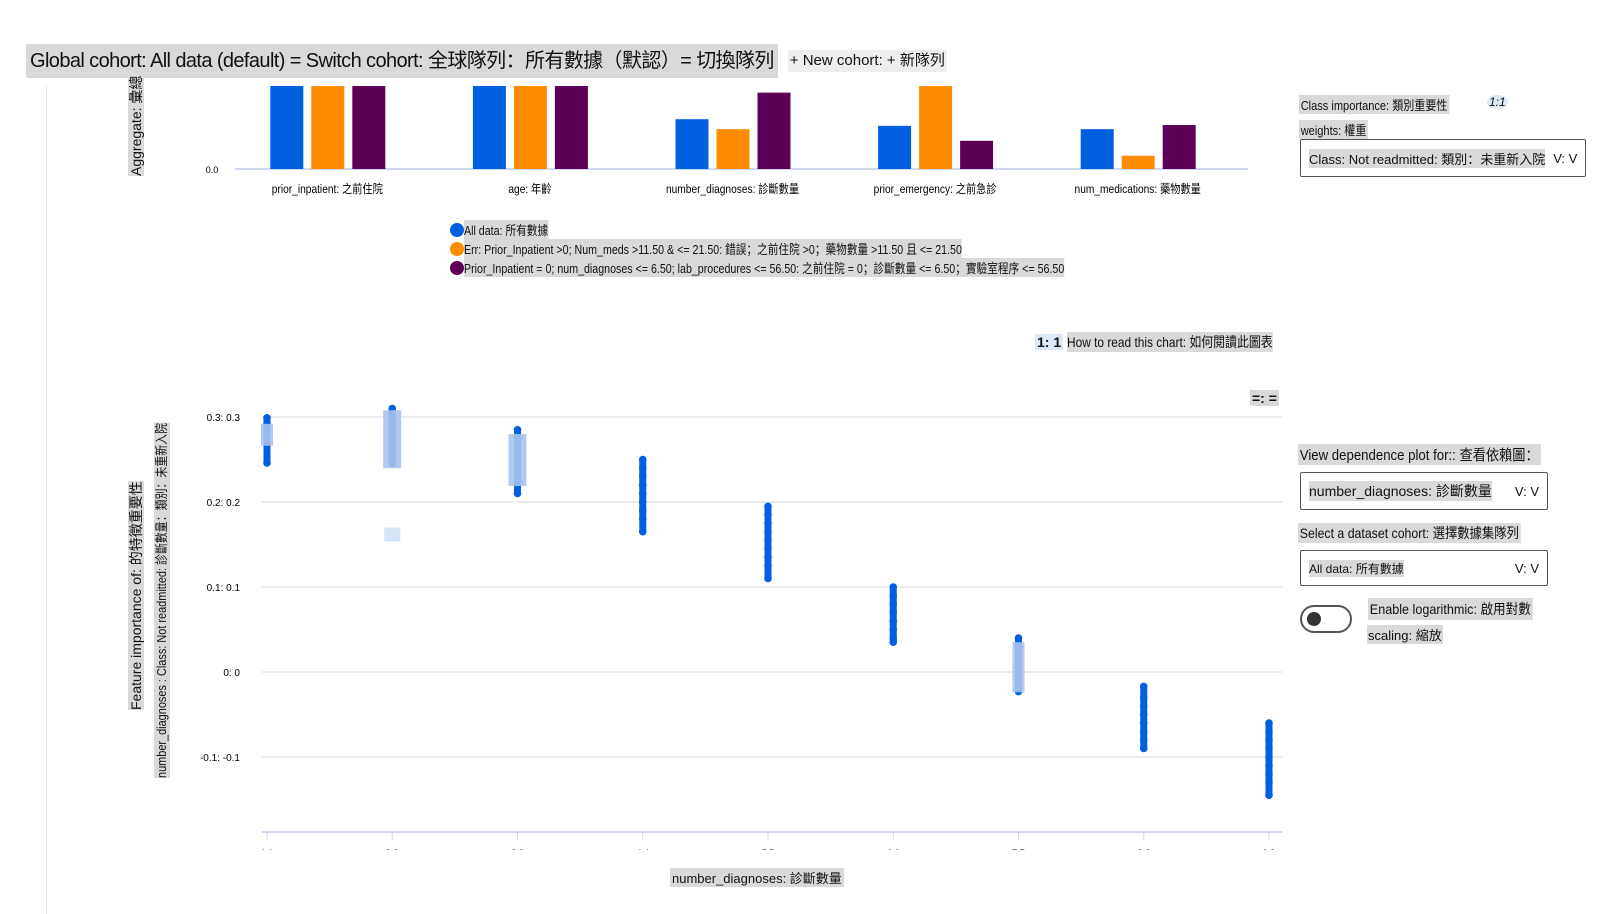  Describe the element at coordinates (1326, 619) in the screenshot. I see `log-scaling-toggle` at that location.